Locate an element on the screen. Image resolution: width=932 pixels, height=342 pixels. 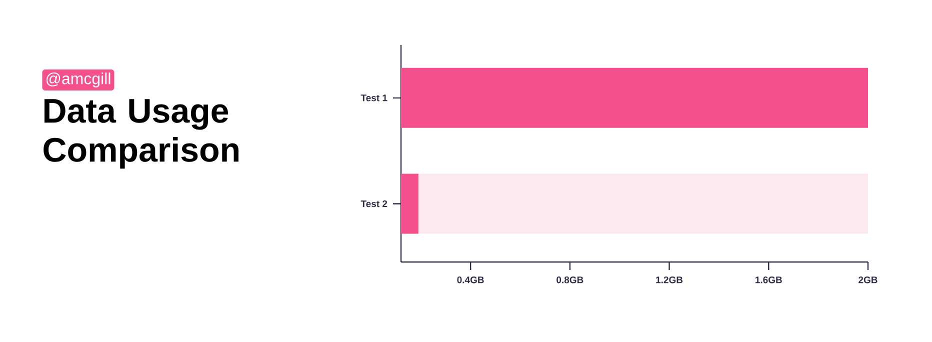
x-tick-label: 0.4GB is located at coordinates (470, 280).